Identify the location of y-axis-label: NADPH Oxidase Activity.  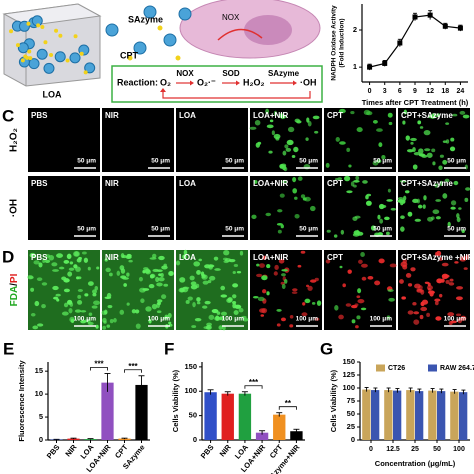
(334, 43).